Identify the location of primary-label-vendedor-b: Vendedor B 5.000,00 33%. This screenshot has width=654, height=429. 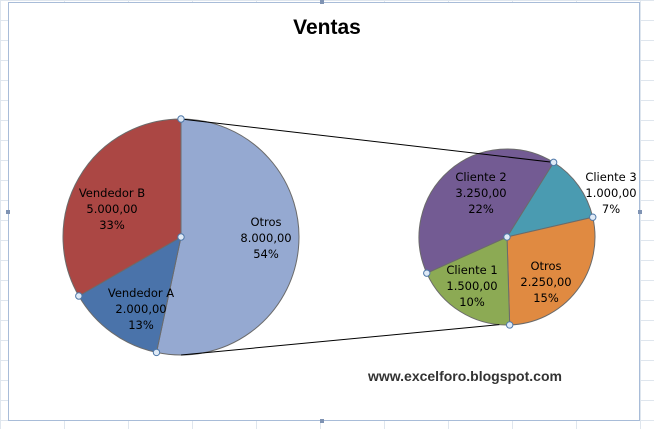
(112, 209).